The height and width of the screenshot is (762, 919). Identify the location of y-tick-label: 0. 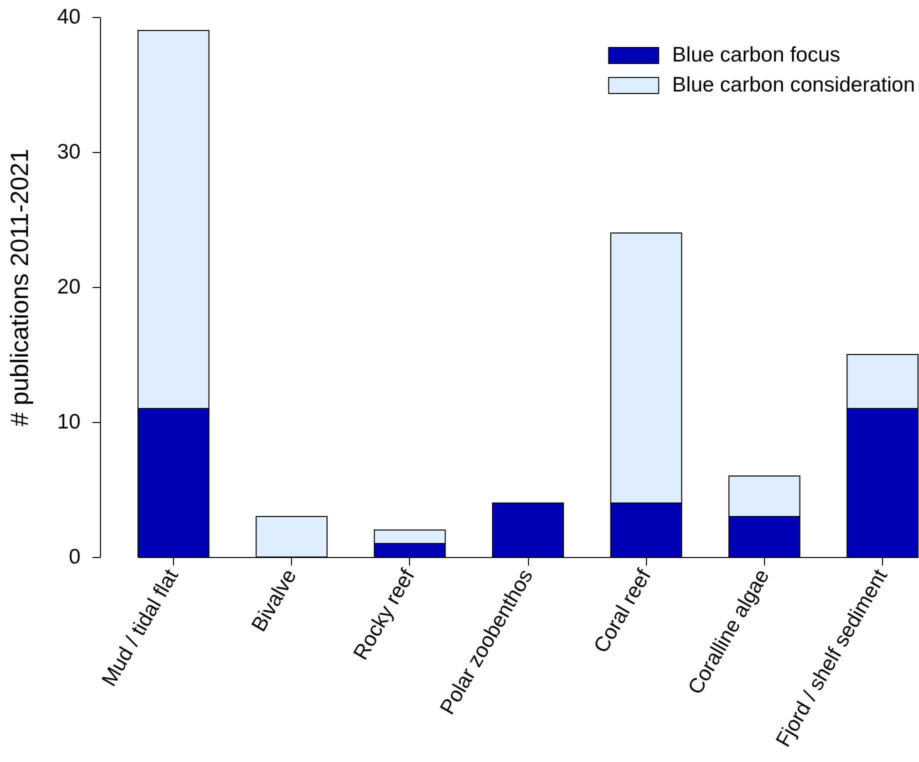
(74, 557).